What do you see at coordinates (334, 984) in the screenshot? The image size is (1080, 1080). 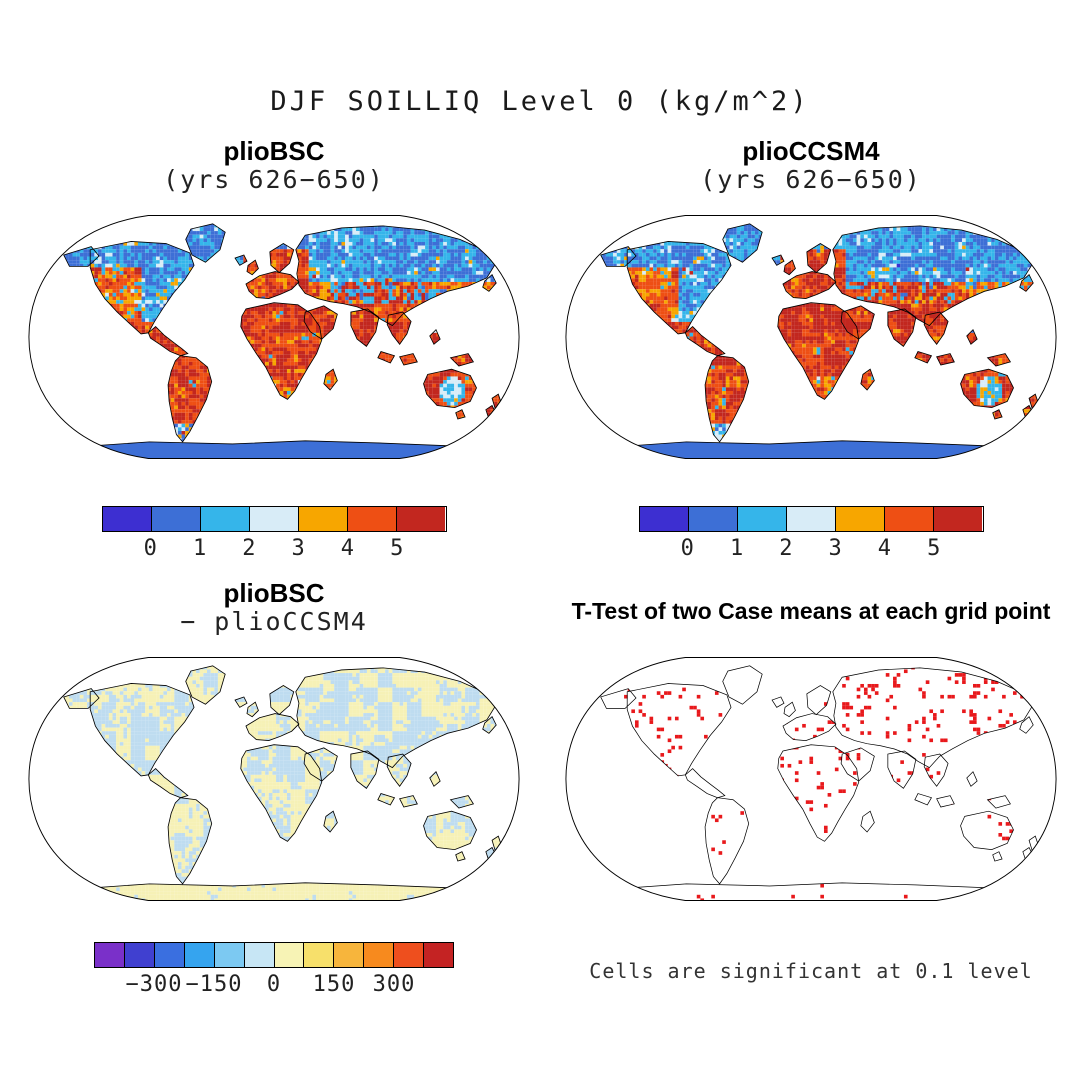 I see `colorbar-tick-label: 150` at bounding box center [334, 984].